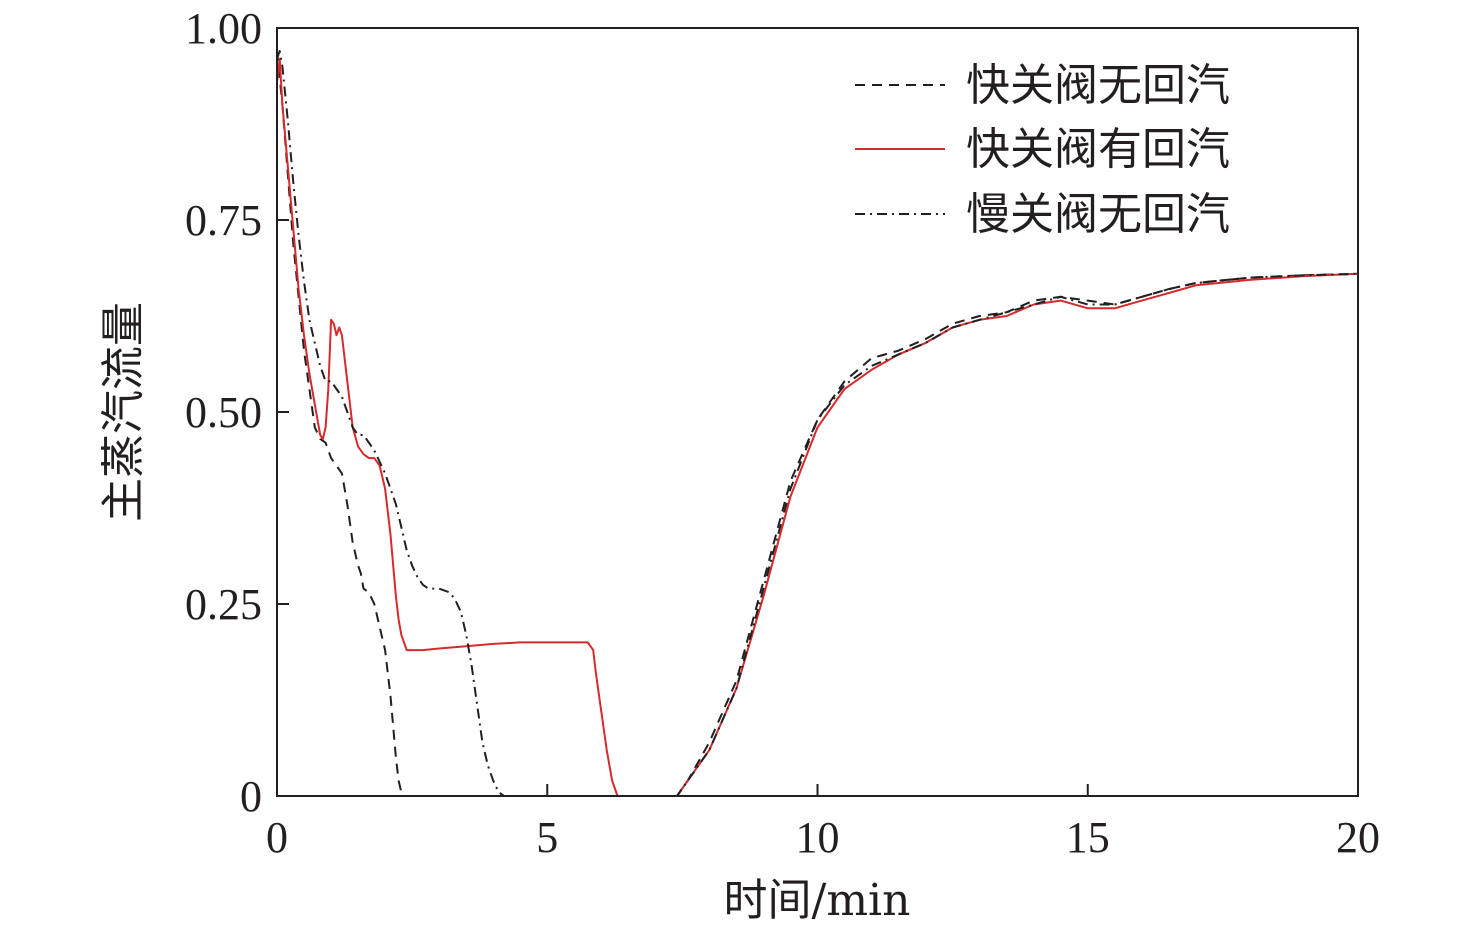 This screenshot has width=1476, height=934. What do you see at coordinates (123, 412) in the screenshot?
I see `y-axis-title: 主蒸汽流量` at bounding box center [123, 412].